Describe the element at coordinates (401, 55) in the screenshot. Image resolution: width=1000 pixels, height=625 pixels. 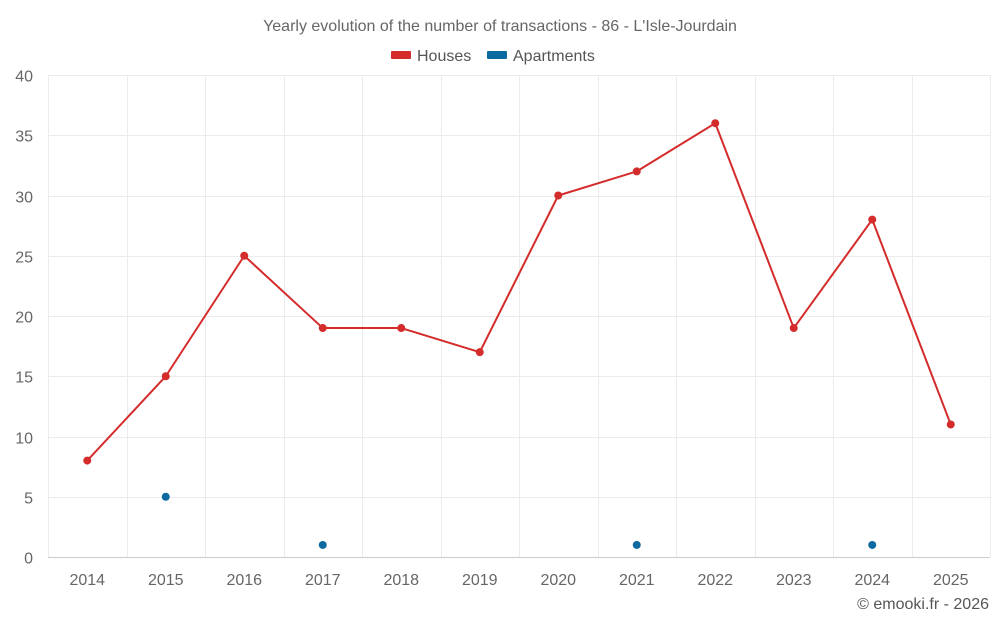
I see `legend-swatch-houses` at that location.